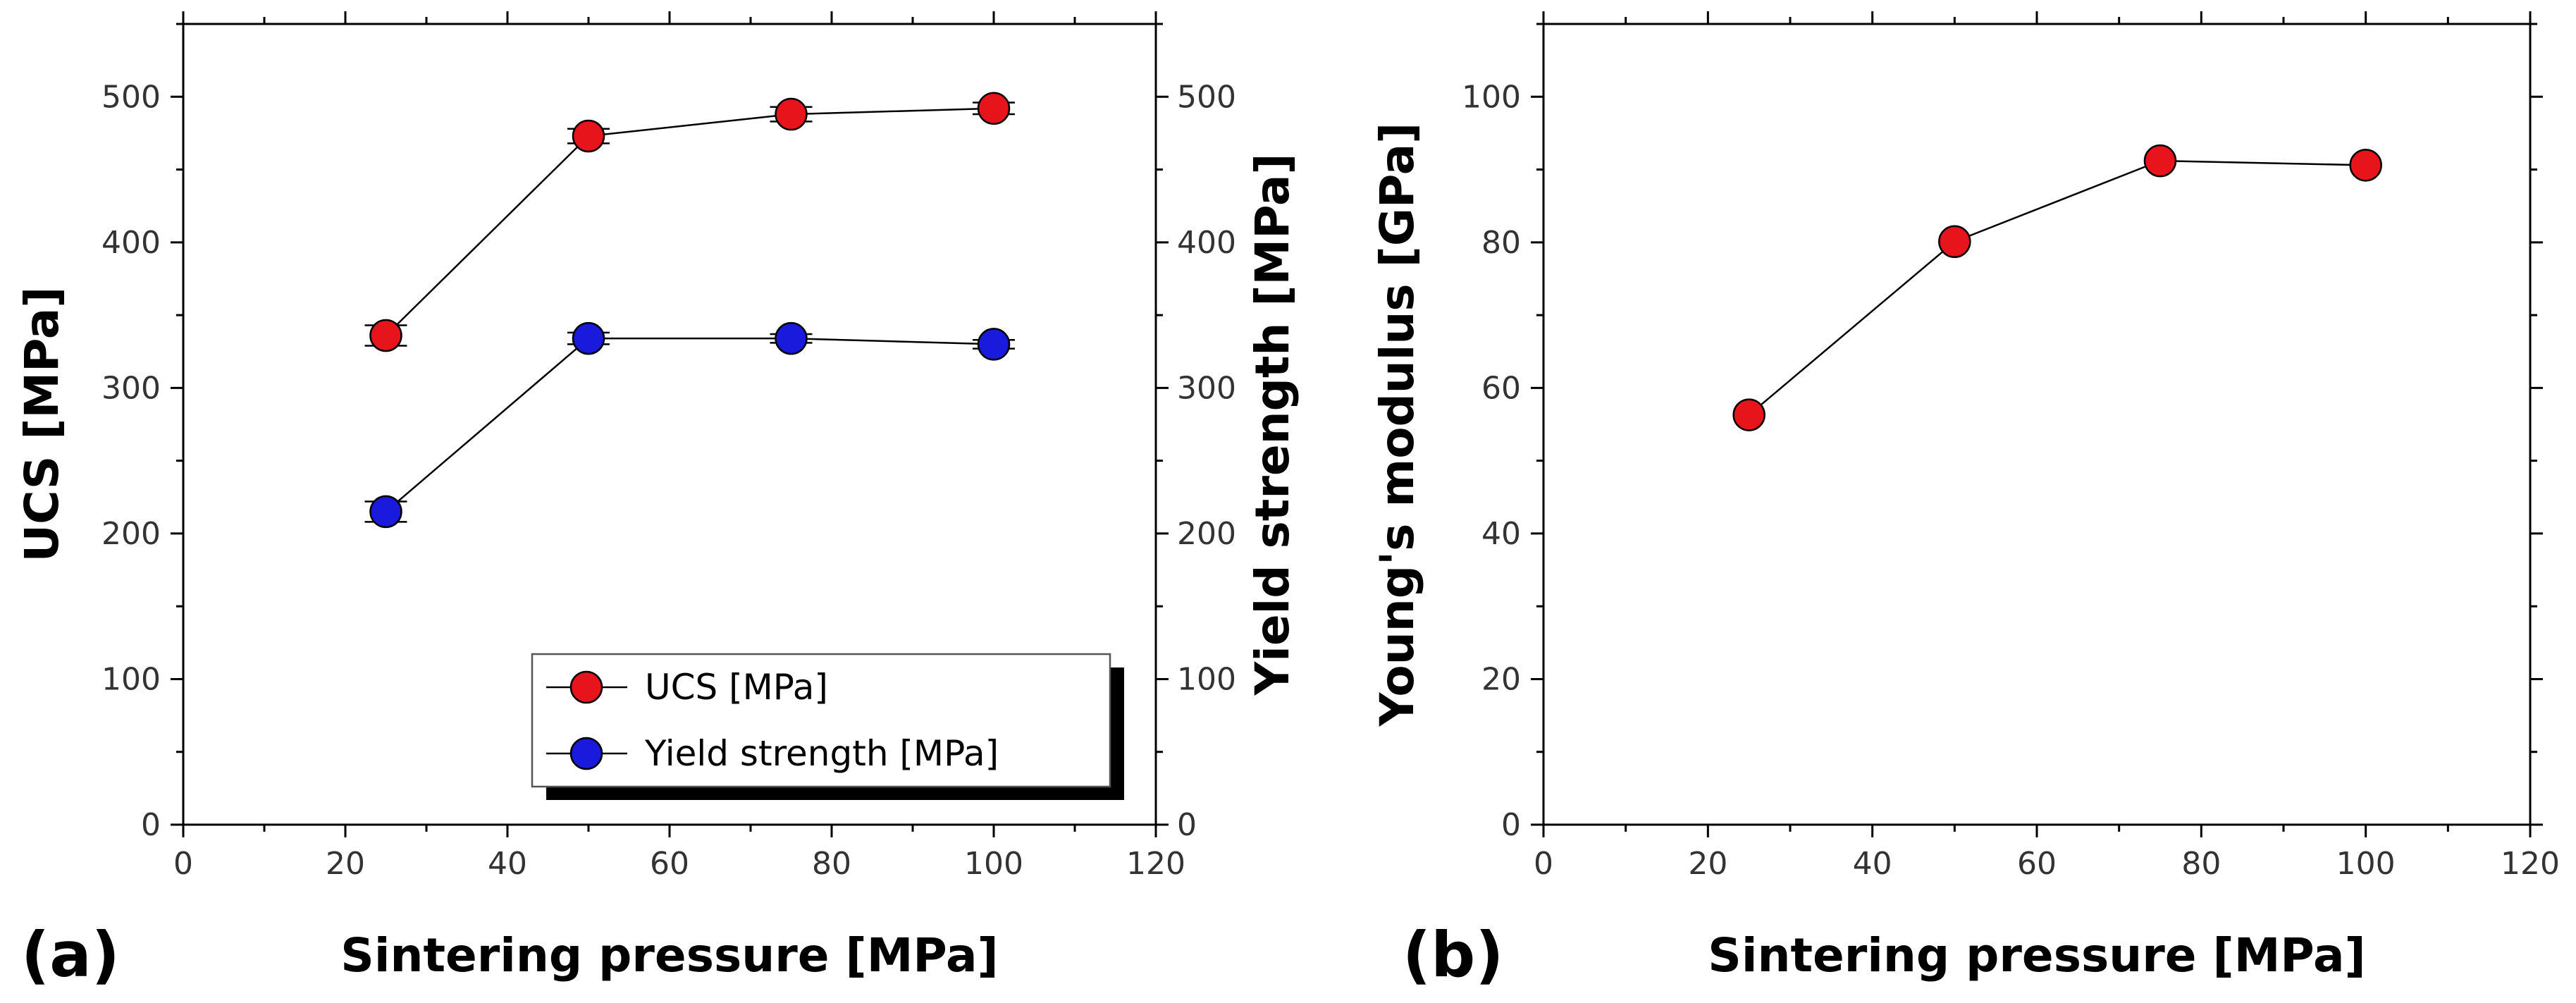 This screenshot has height=1003, width=2576. What do you see at coordinates (42, 424) in the screenshot?
I see `panel-a-y-axis-title: UCS [MPa]` at bounding box center [42, 424].